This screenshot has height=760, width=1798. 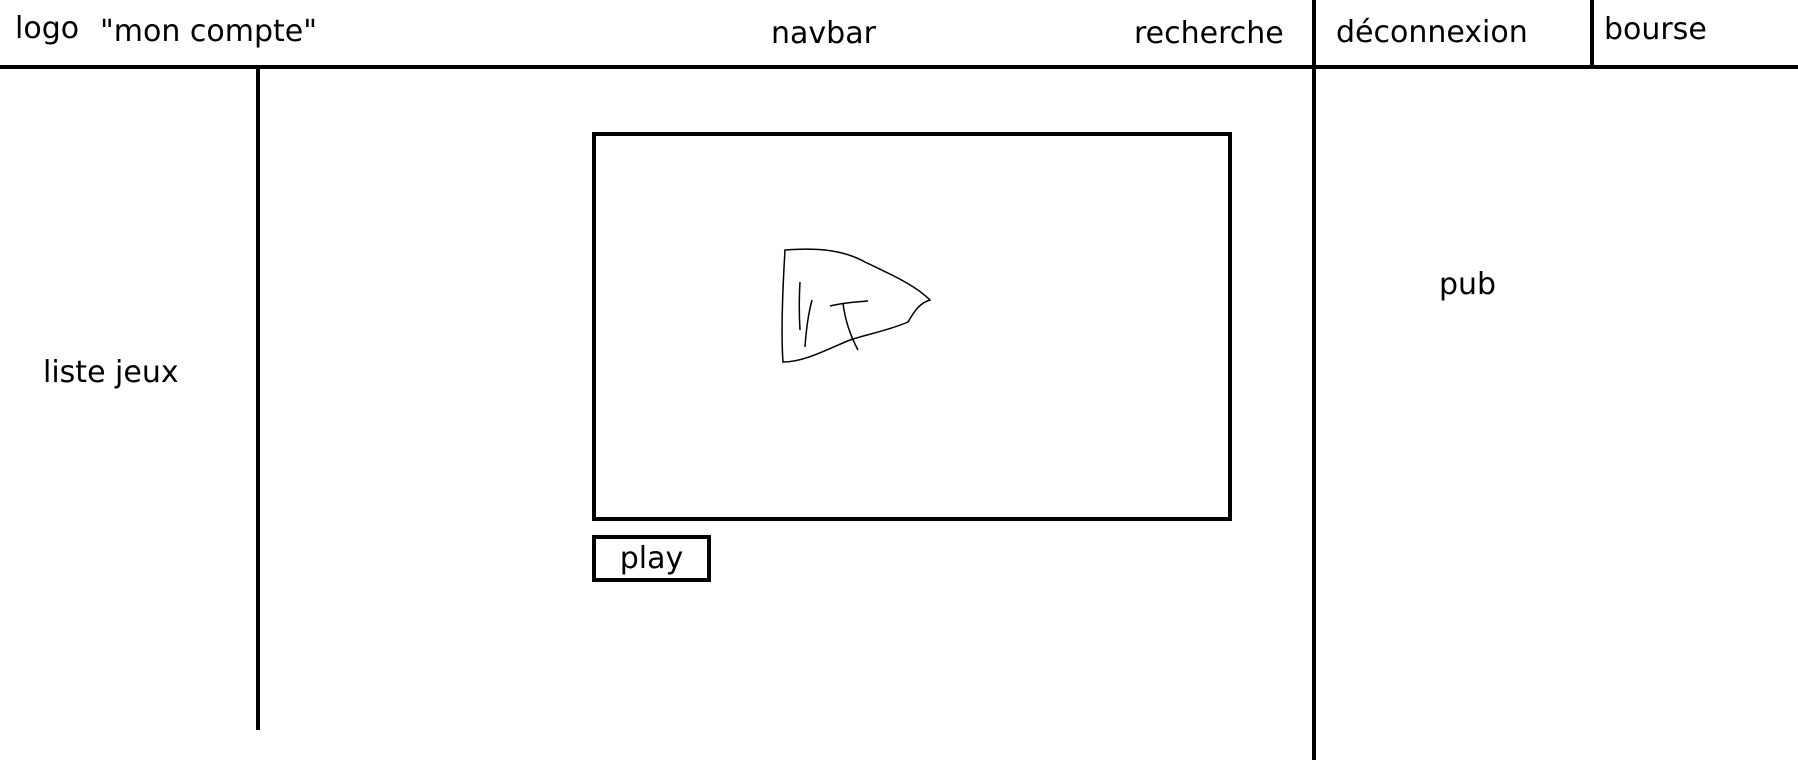 What do you see at coordinates (651, 558) in the screenshot?
I see `play-button: play` at bounding box center [651, 558].